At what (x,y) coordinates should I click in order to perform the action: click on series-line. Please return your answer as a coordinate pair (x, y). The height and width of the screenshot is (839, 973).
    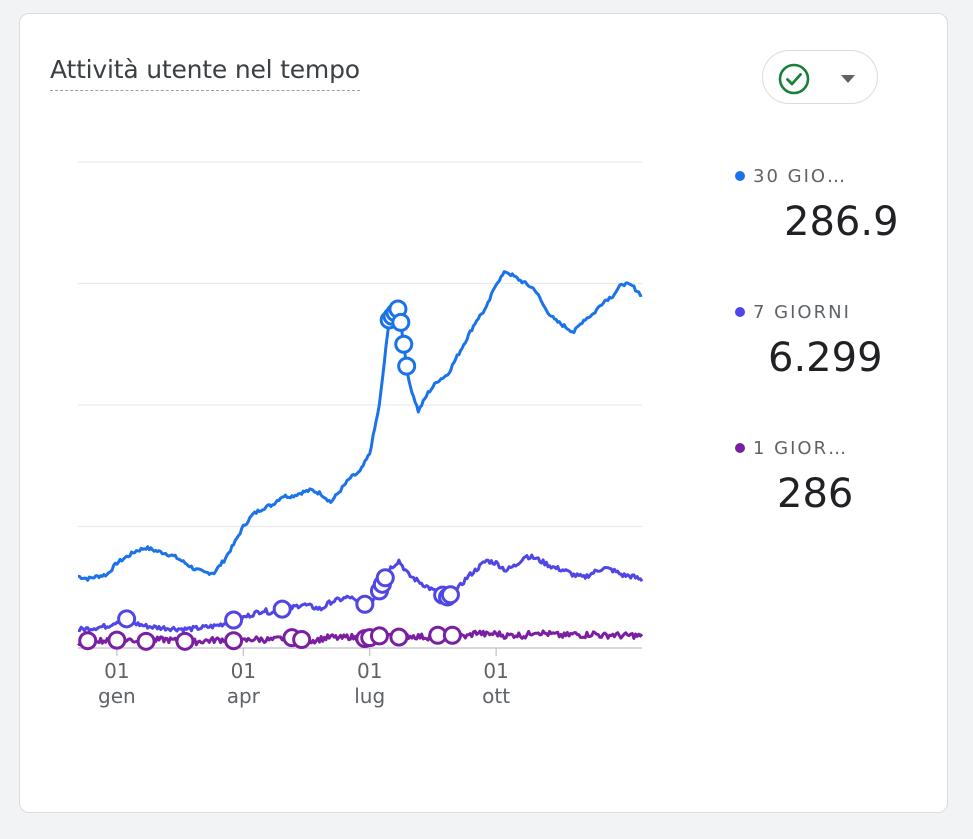
    Looking at the image, I should click on (360, 593).